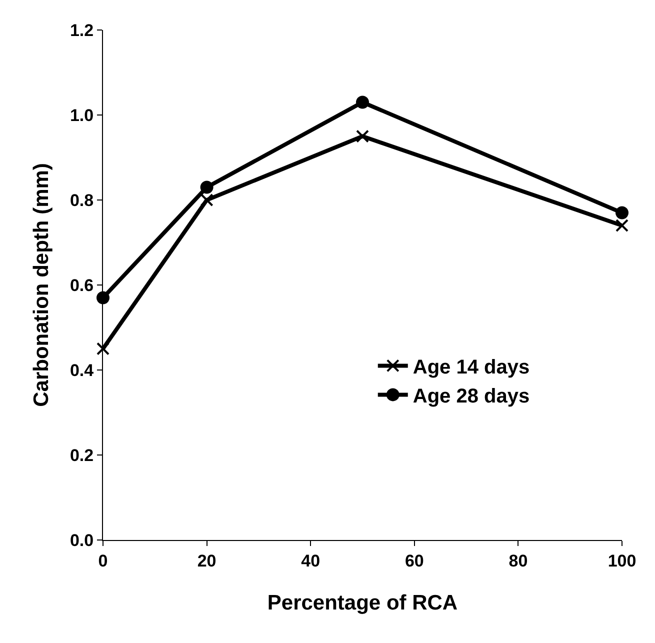 The width and height of the screenshot is (655, 643). What do you see at coordinates (82, 285) in the screenshot?
I see `y-tick-label: 0.6` at bounding box center [82, 285].